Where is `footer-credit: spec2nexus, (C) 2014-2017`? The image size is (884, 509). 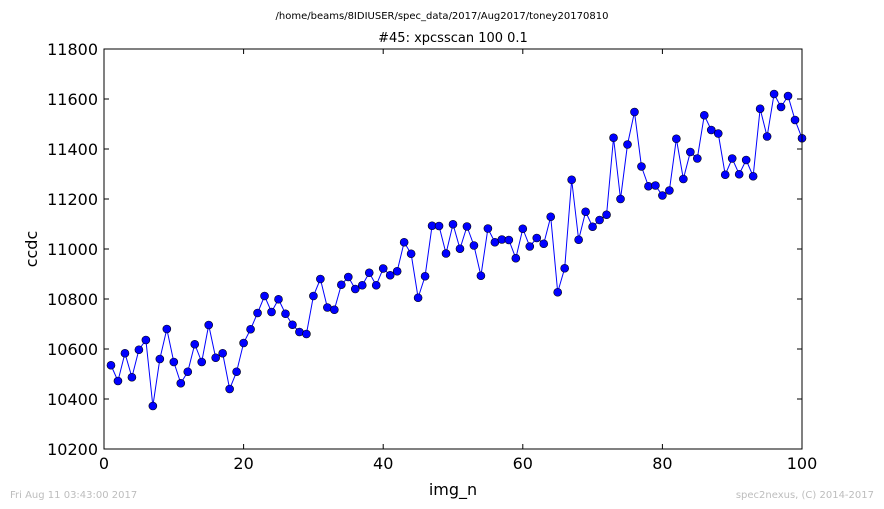 footer-credit: spec2nexus, (C) 2014-2017 is located at coordinates (804, 495).